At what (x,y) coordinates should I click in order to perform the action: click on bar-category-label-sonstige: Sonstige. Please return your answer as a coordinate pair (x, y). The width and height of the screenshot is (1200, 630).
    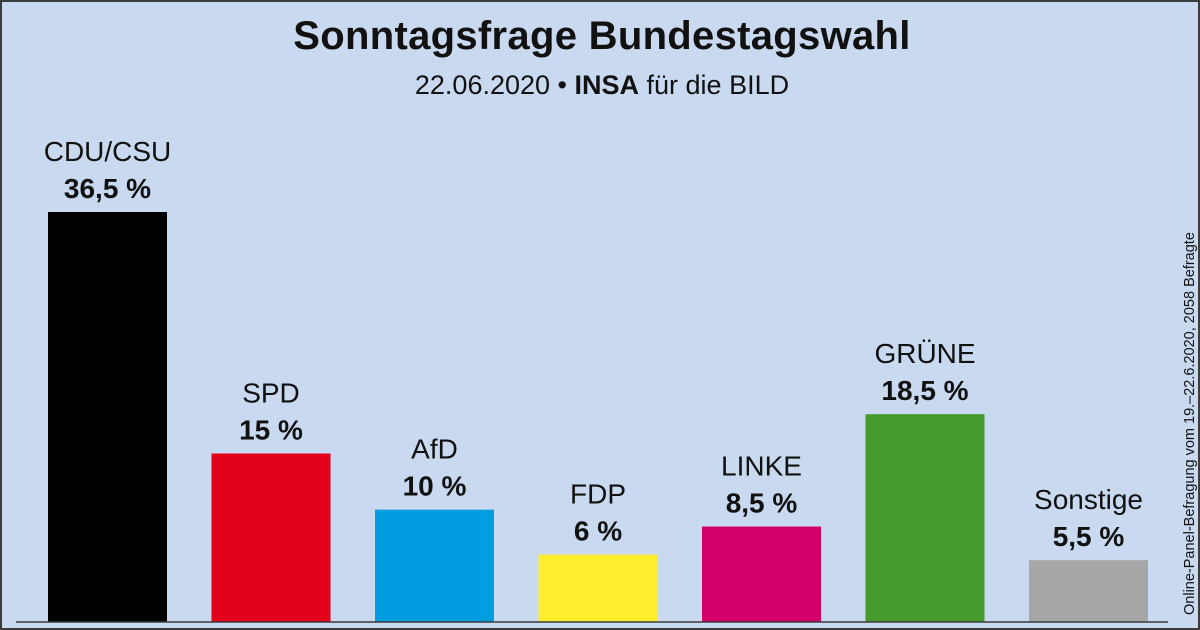
    Looking at the image, I should click on (1088, 499).